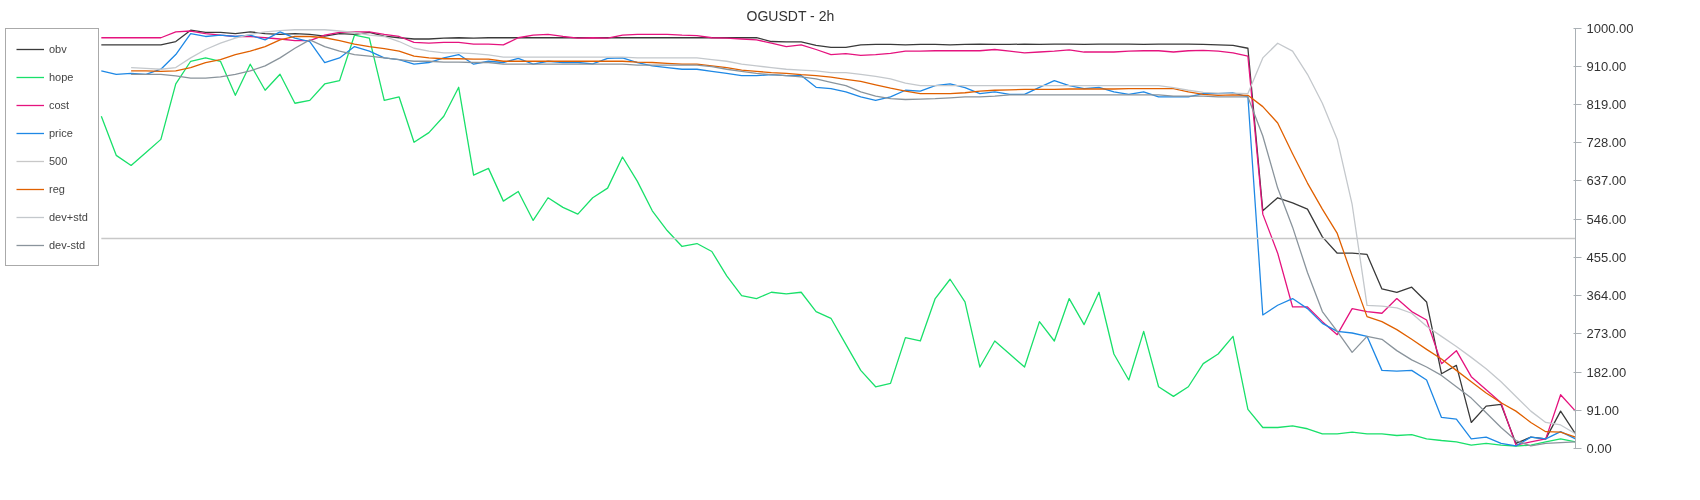 The height and width of the screenshot is (500, 1700). I want to click on y-tick-label: 546.00, so click(1606, 219).